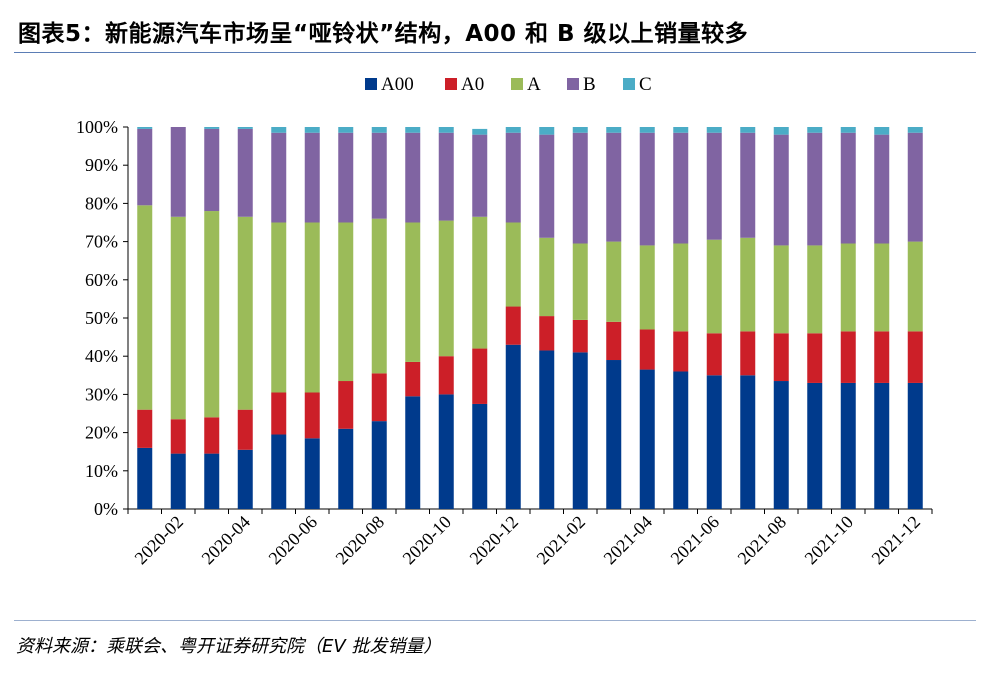 The width and height of the screenshot is (1006, 674). I want to click on legend-item-b: B, so click(581, 84).